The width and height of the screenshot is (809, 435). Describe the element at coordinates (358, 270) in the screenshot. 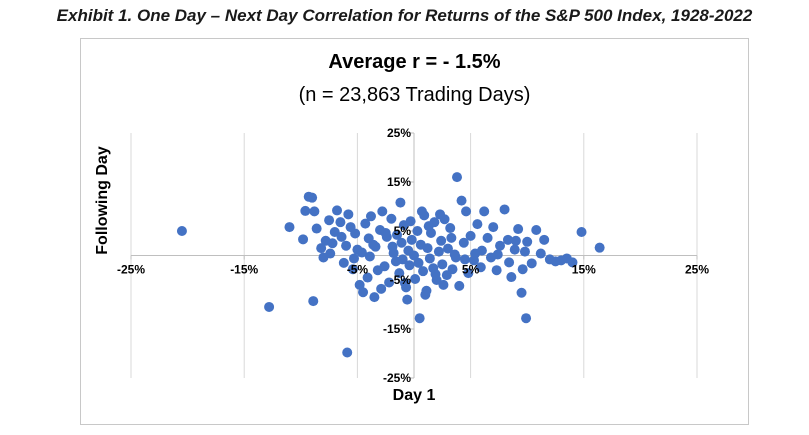

I see `x-tick-label: -5%` at that location.